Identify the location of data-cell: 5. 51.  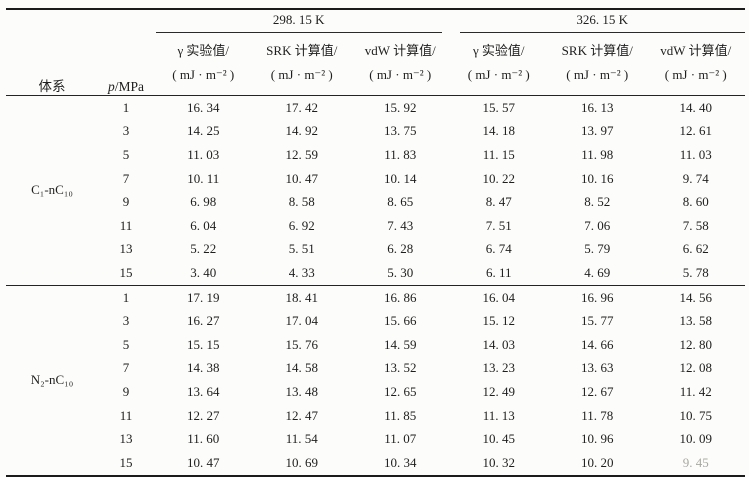
(301, 249).